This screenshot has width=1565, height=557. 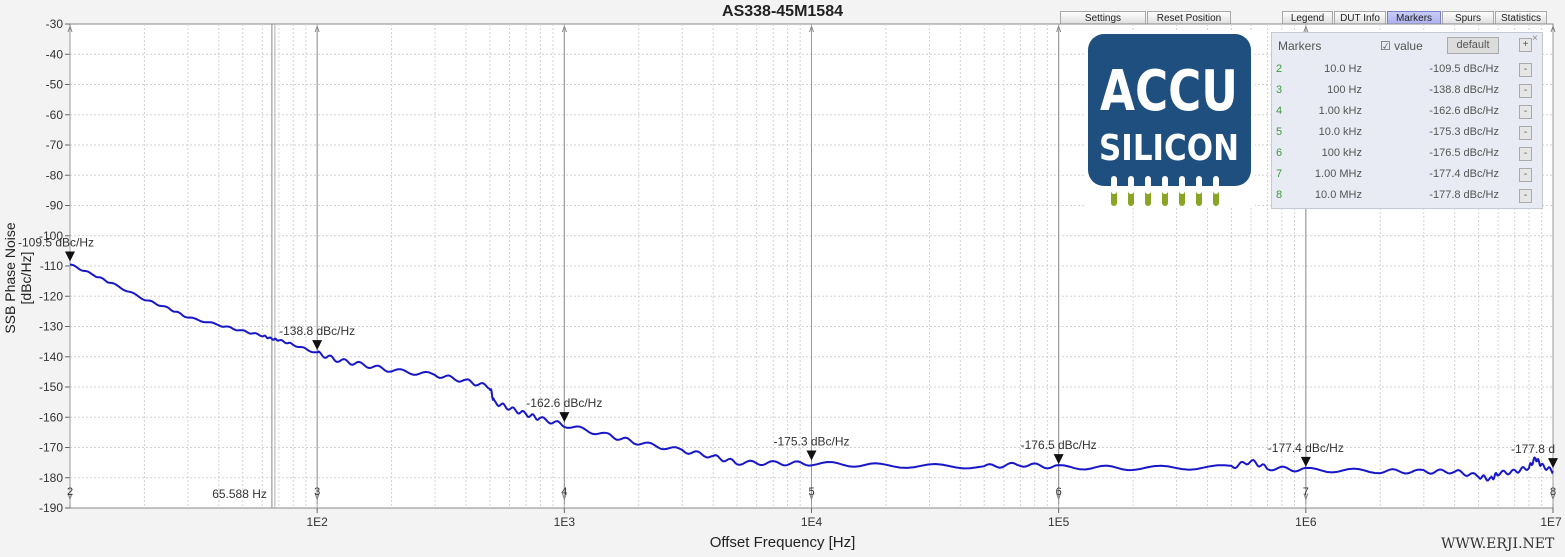 What do you see at coordinates (564, 403) in the screenshot?
I see `marker-value-label: -162.6 dBc/Hz` at bounding box center [564, 403].